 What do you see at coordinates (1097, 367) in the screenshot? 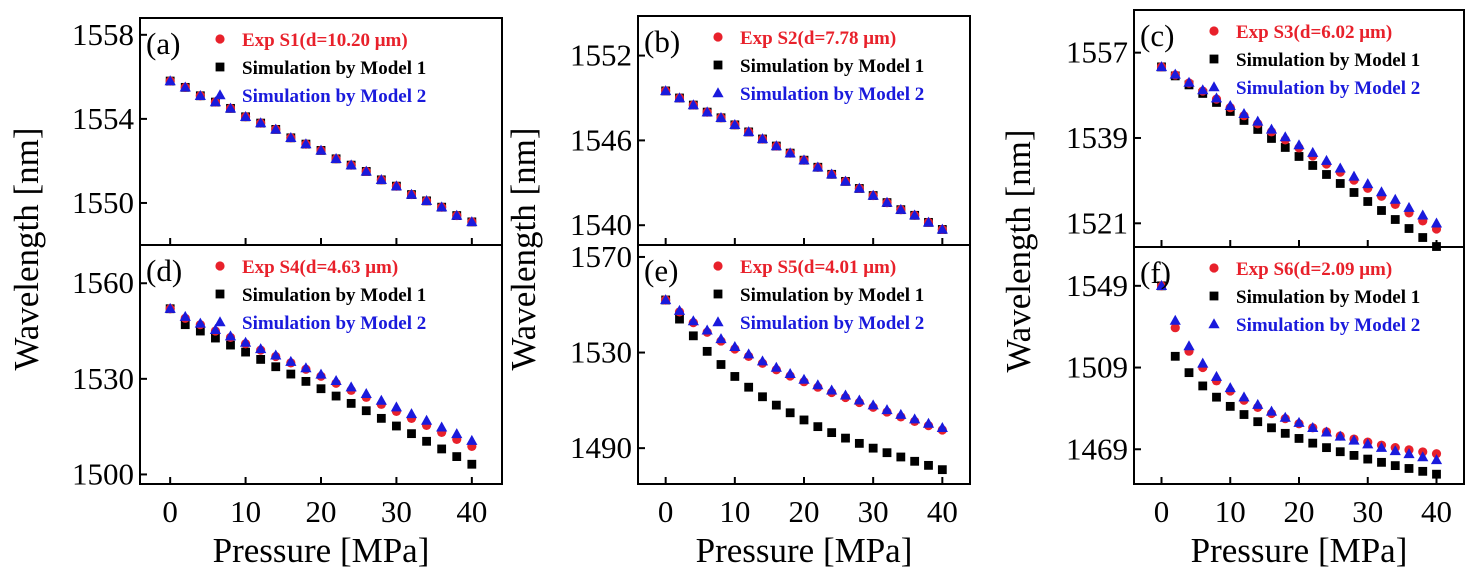
I see `y-tick-label: 1509` at bounding box center [1097, 367].